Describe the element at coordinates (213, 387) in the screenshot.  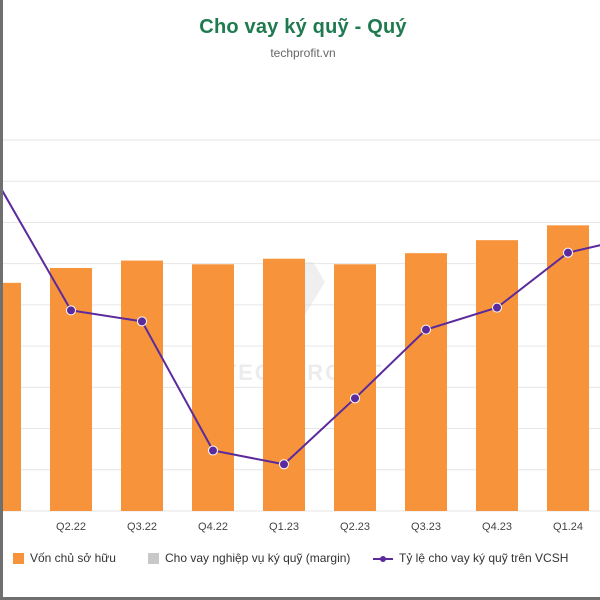
I see `bar-equity-Q4.22` at that location.